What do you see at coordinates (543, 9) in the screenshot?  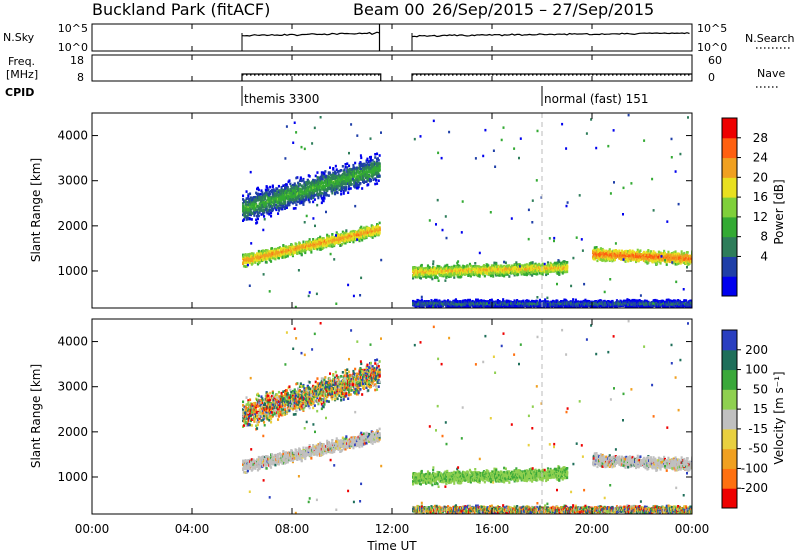 I see `date-range: 26/Sep/2015 – 27/Sep/2015` at bounding box center [543, 9].